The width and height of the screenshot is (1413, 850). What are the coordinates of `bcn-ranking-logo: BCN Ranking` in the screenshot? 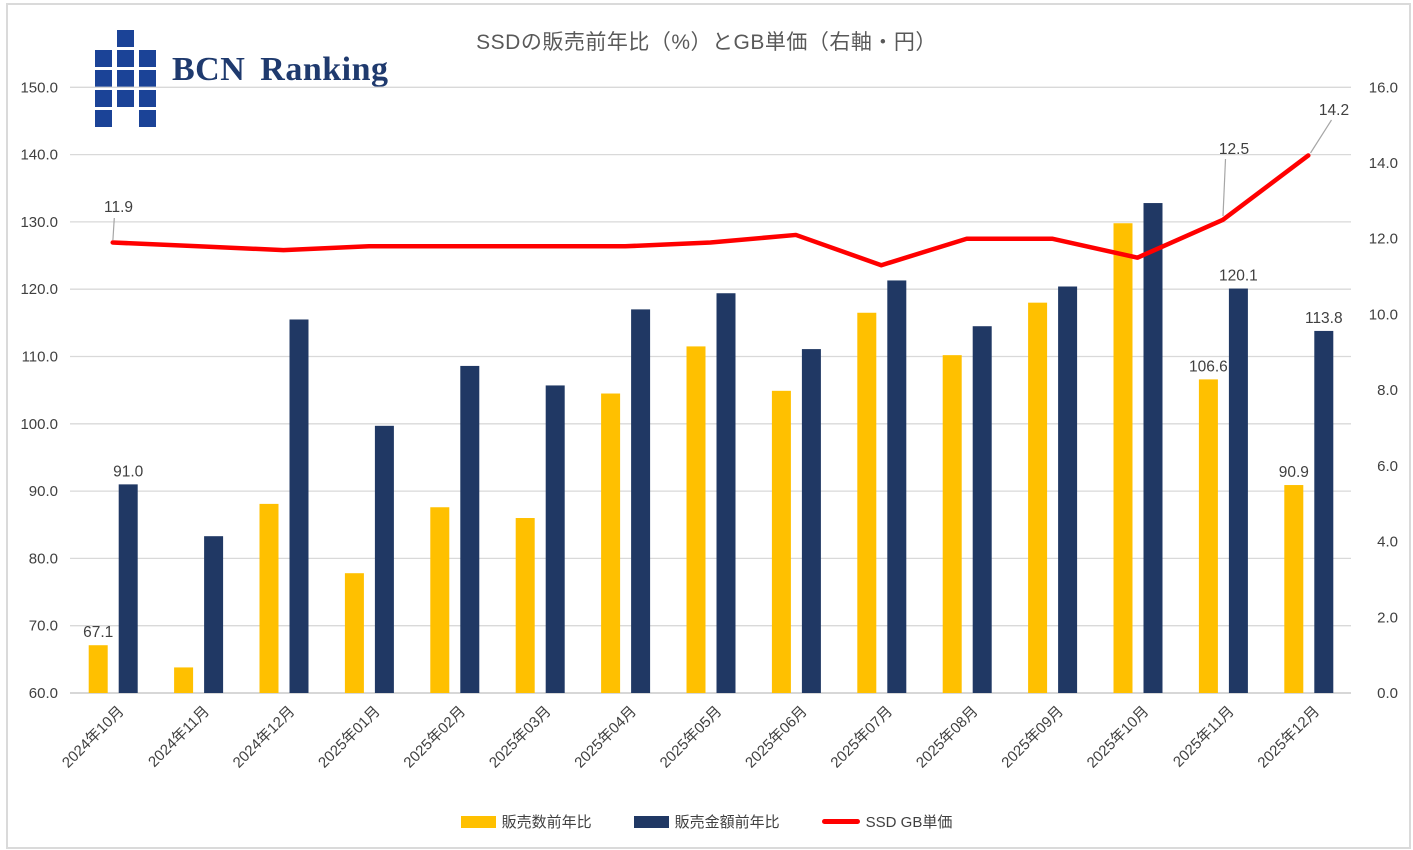 It's located at (241, 78).